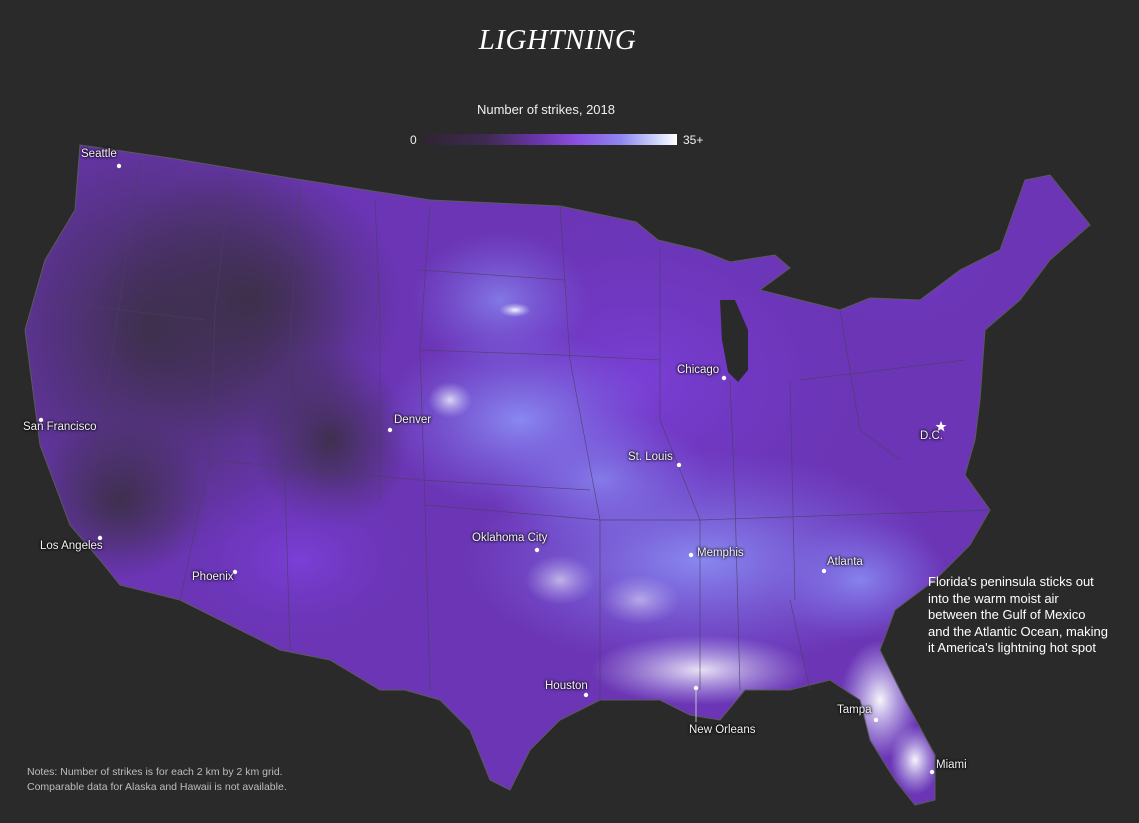 The width and height of the screenshot is (1139, 823). I want to click on legend-max-label: 35+, so click(693, 140).